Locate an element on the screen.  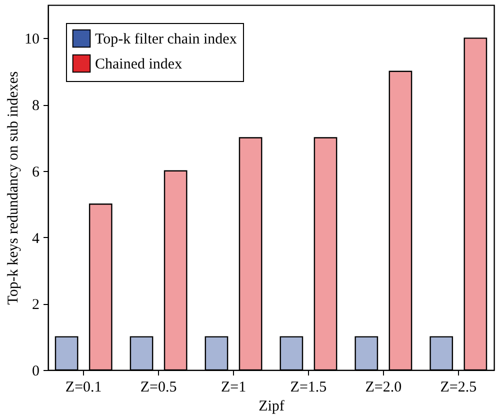
x-tick-label: Z=2.5 is located at coordinates (458, 388).